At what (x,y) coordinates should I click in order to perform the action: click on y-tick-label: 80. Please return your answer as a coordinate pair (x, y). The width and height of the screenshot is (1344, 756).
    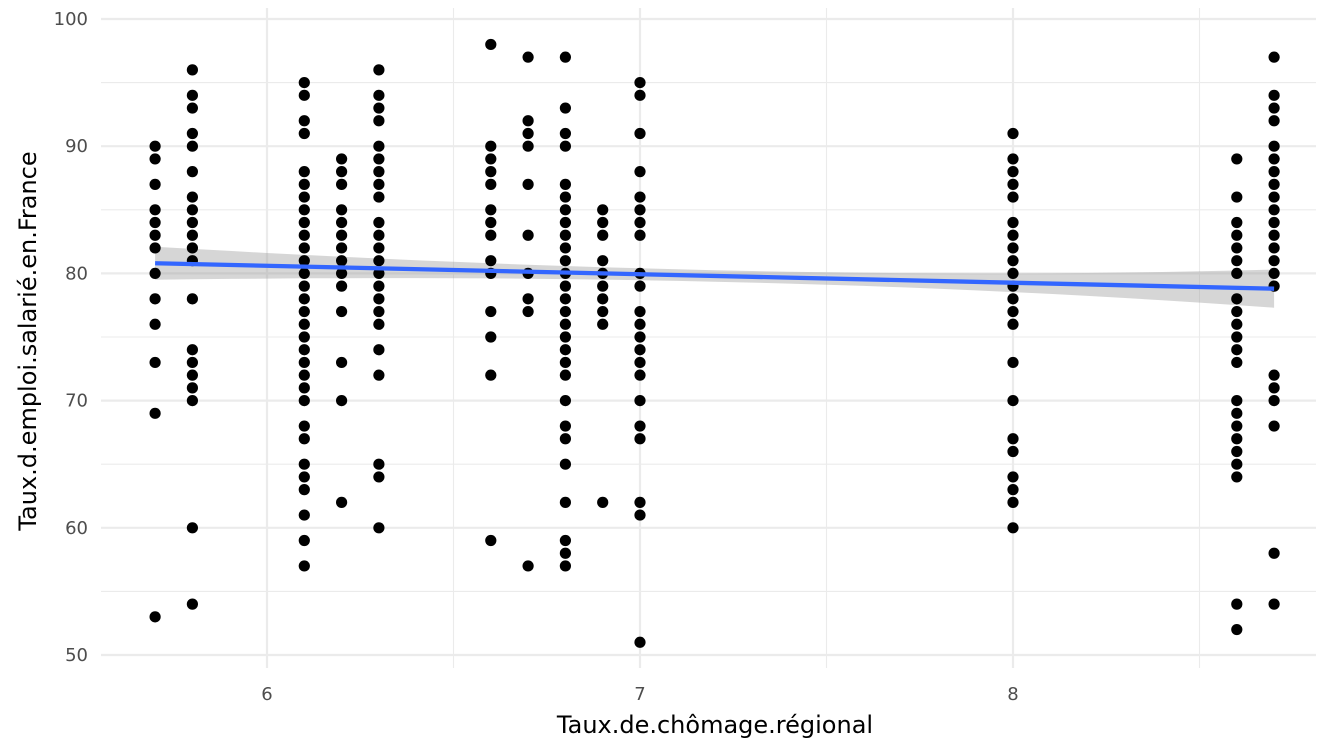
    Looking at the image, I should click on (76, 273).